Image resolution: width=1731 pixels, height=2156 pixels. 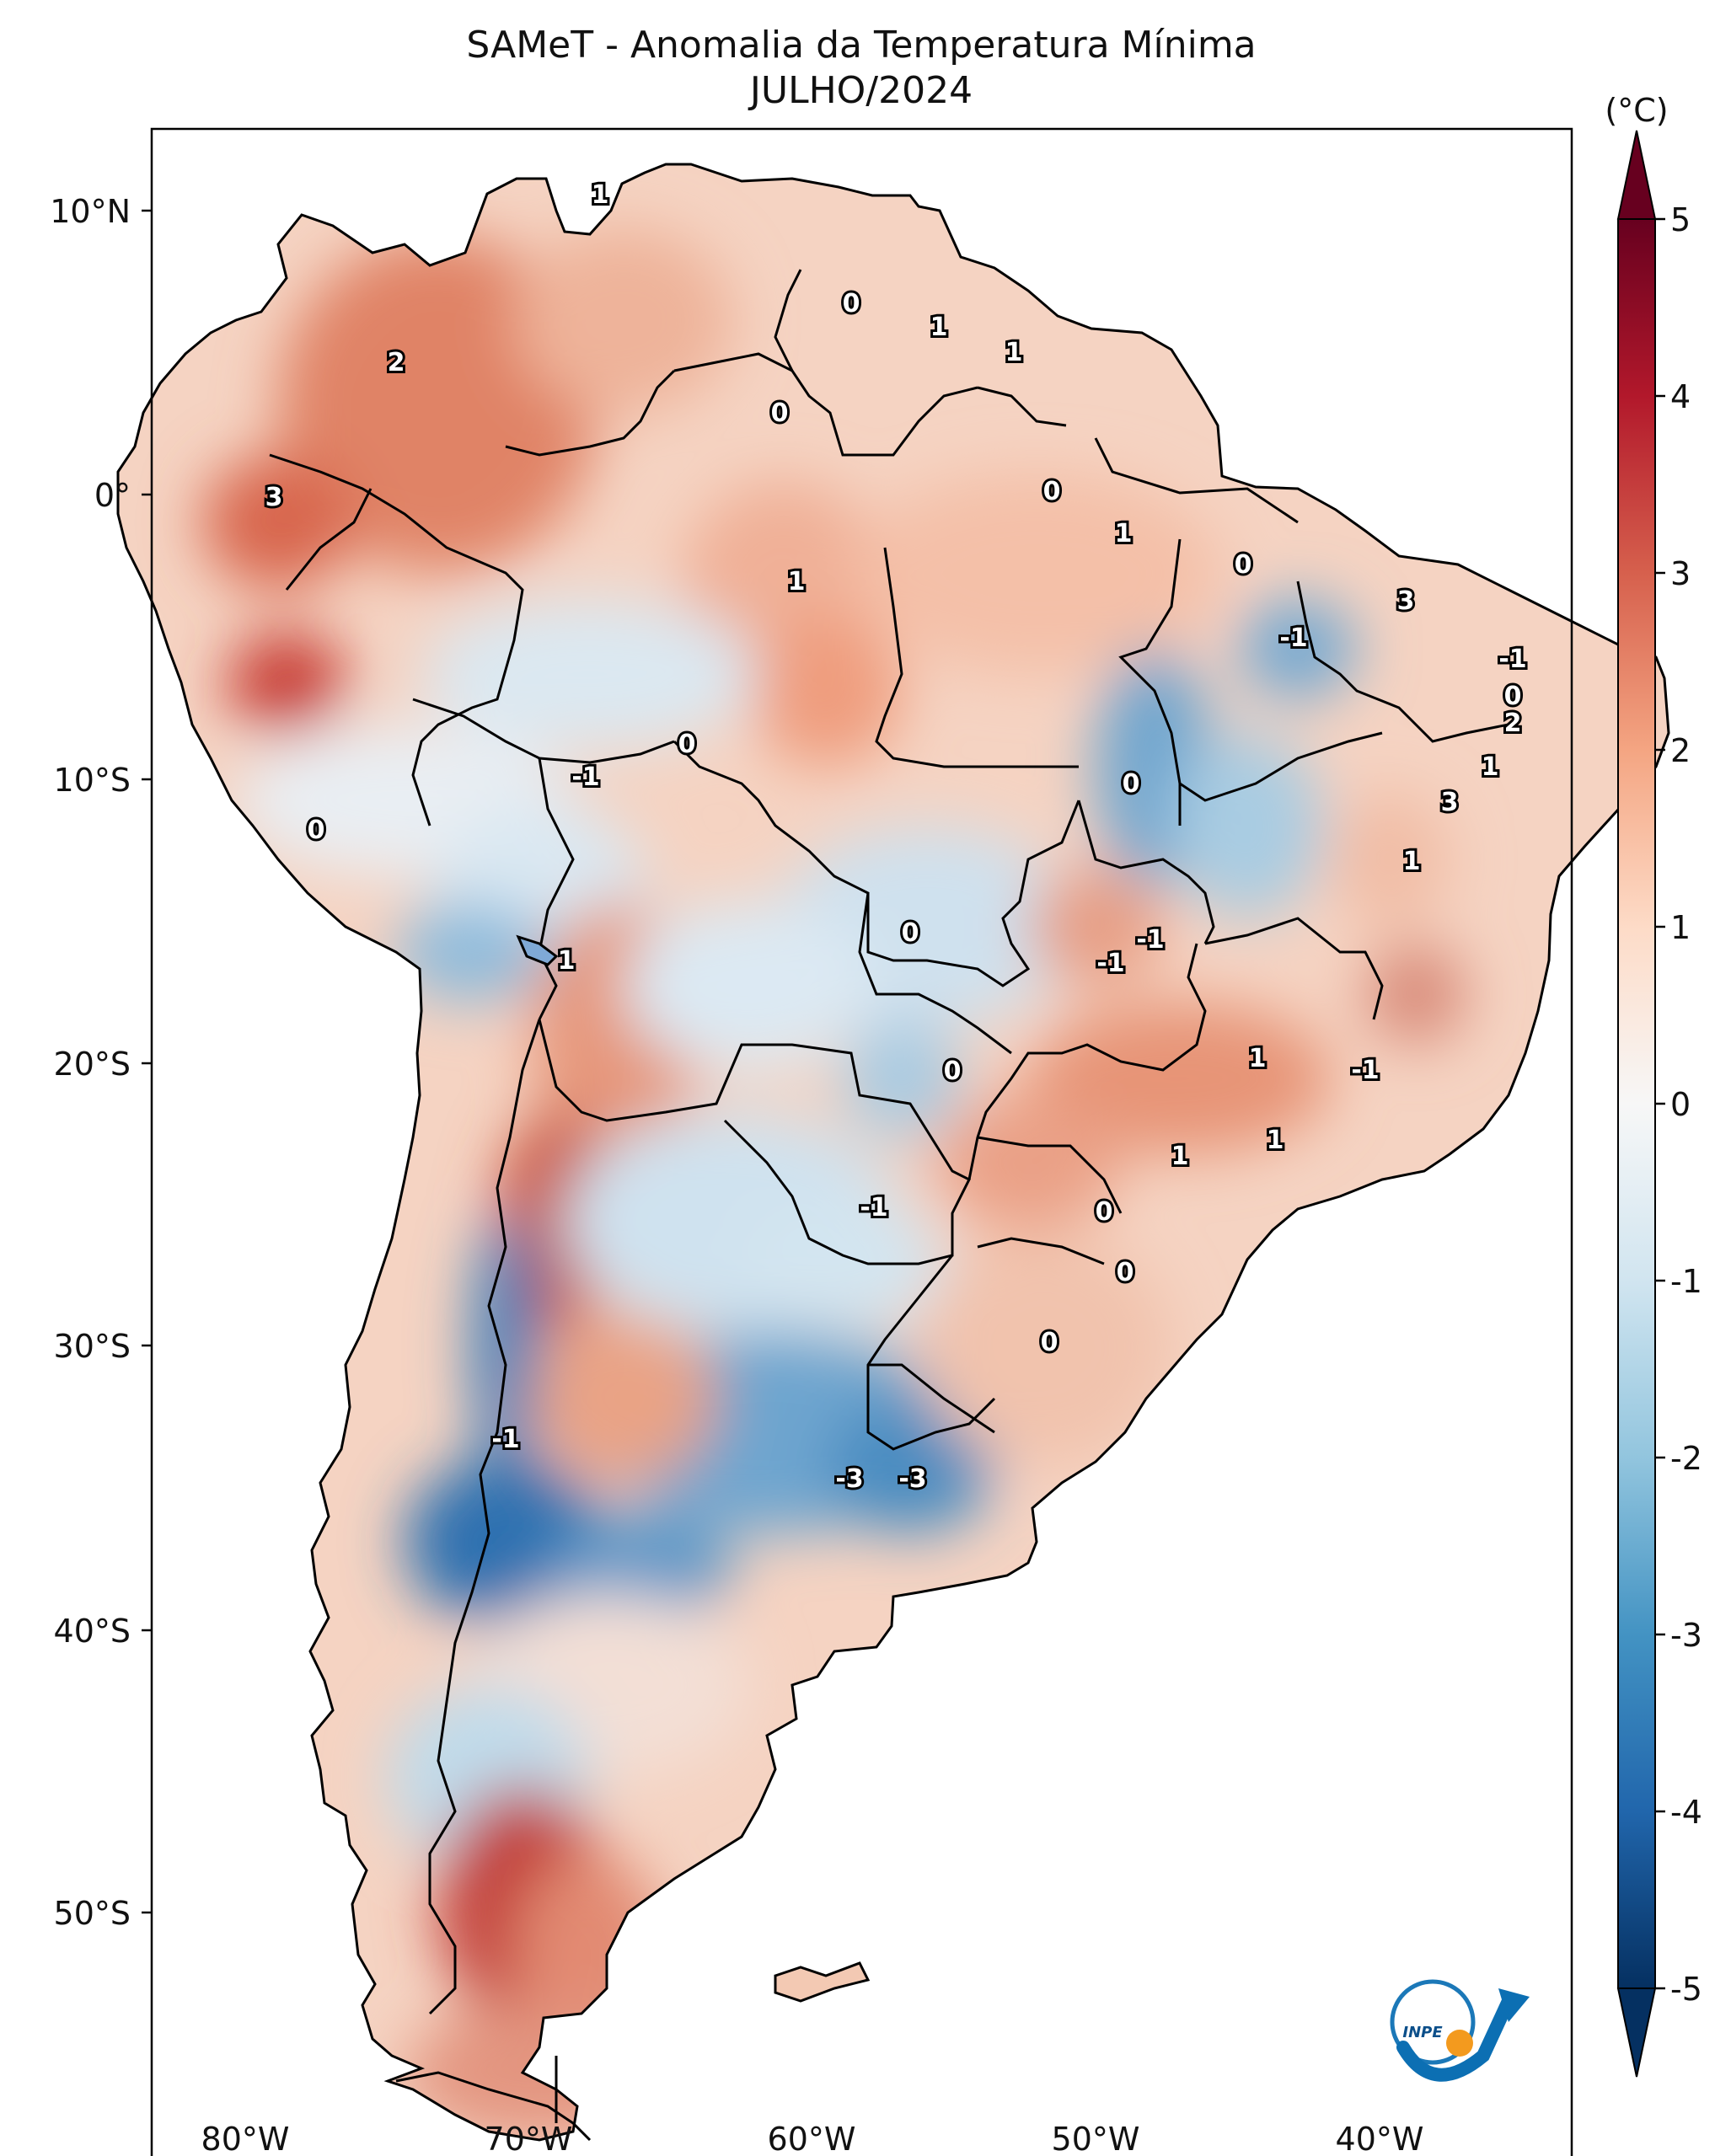 I want to click on border-para, so click(x=977, y=657).